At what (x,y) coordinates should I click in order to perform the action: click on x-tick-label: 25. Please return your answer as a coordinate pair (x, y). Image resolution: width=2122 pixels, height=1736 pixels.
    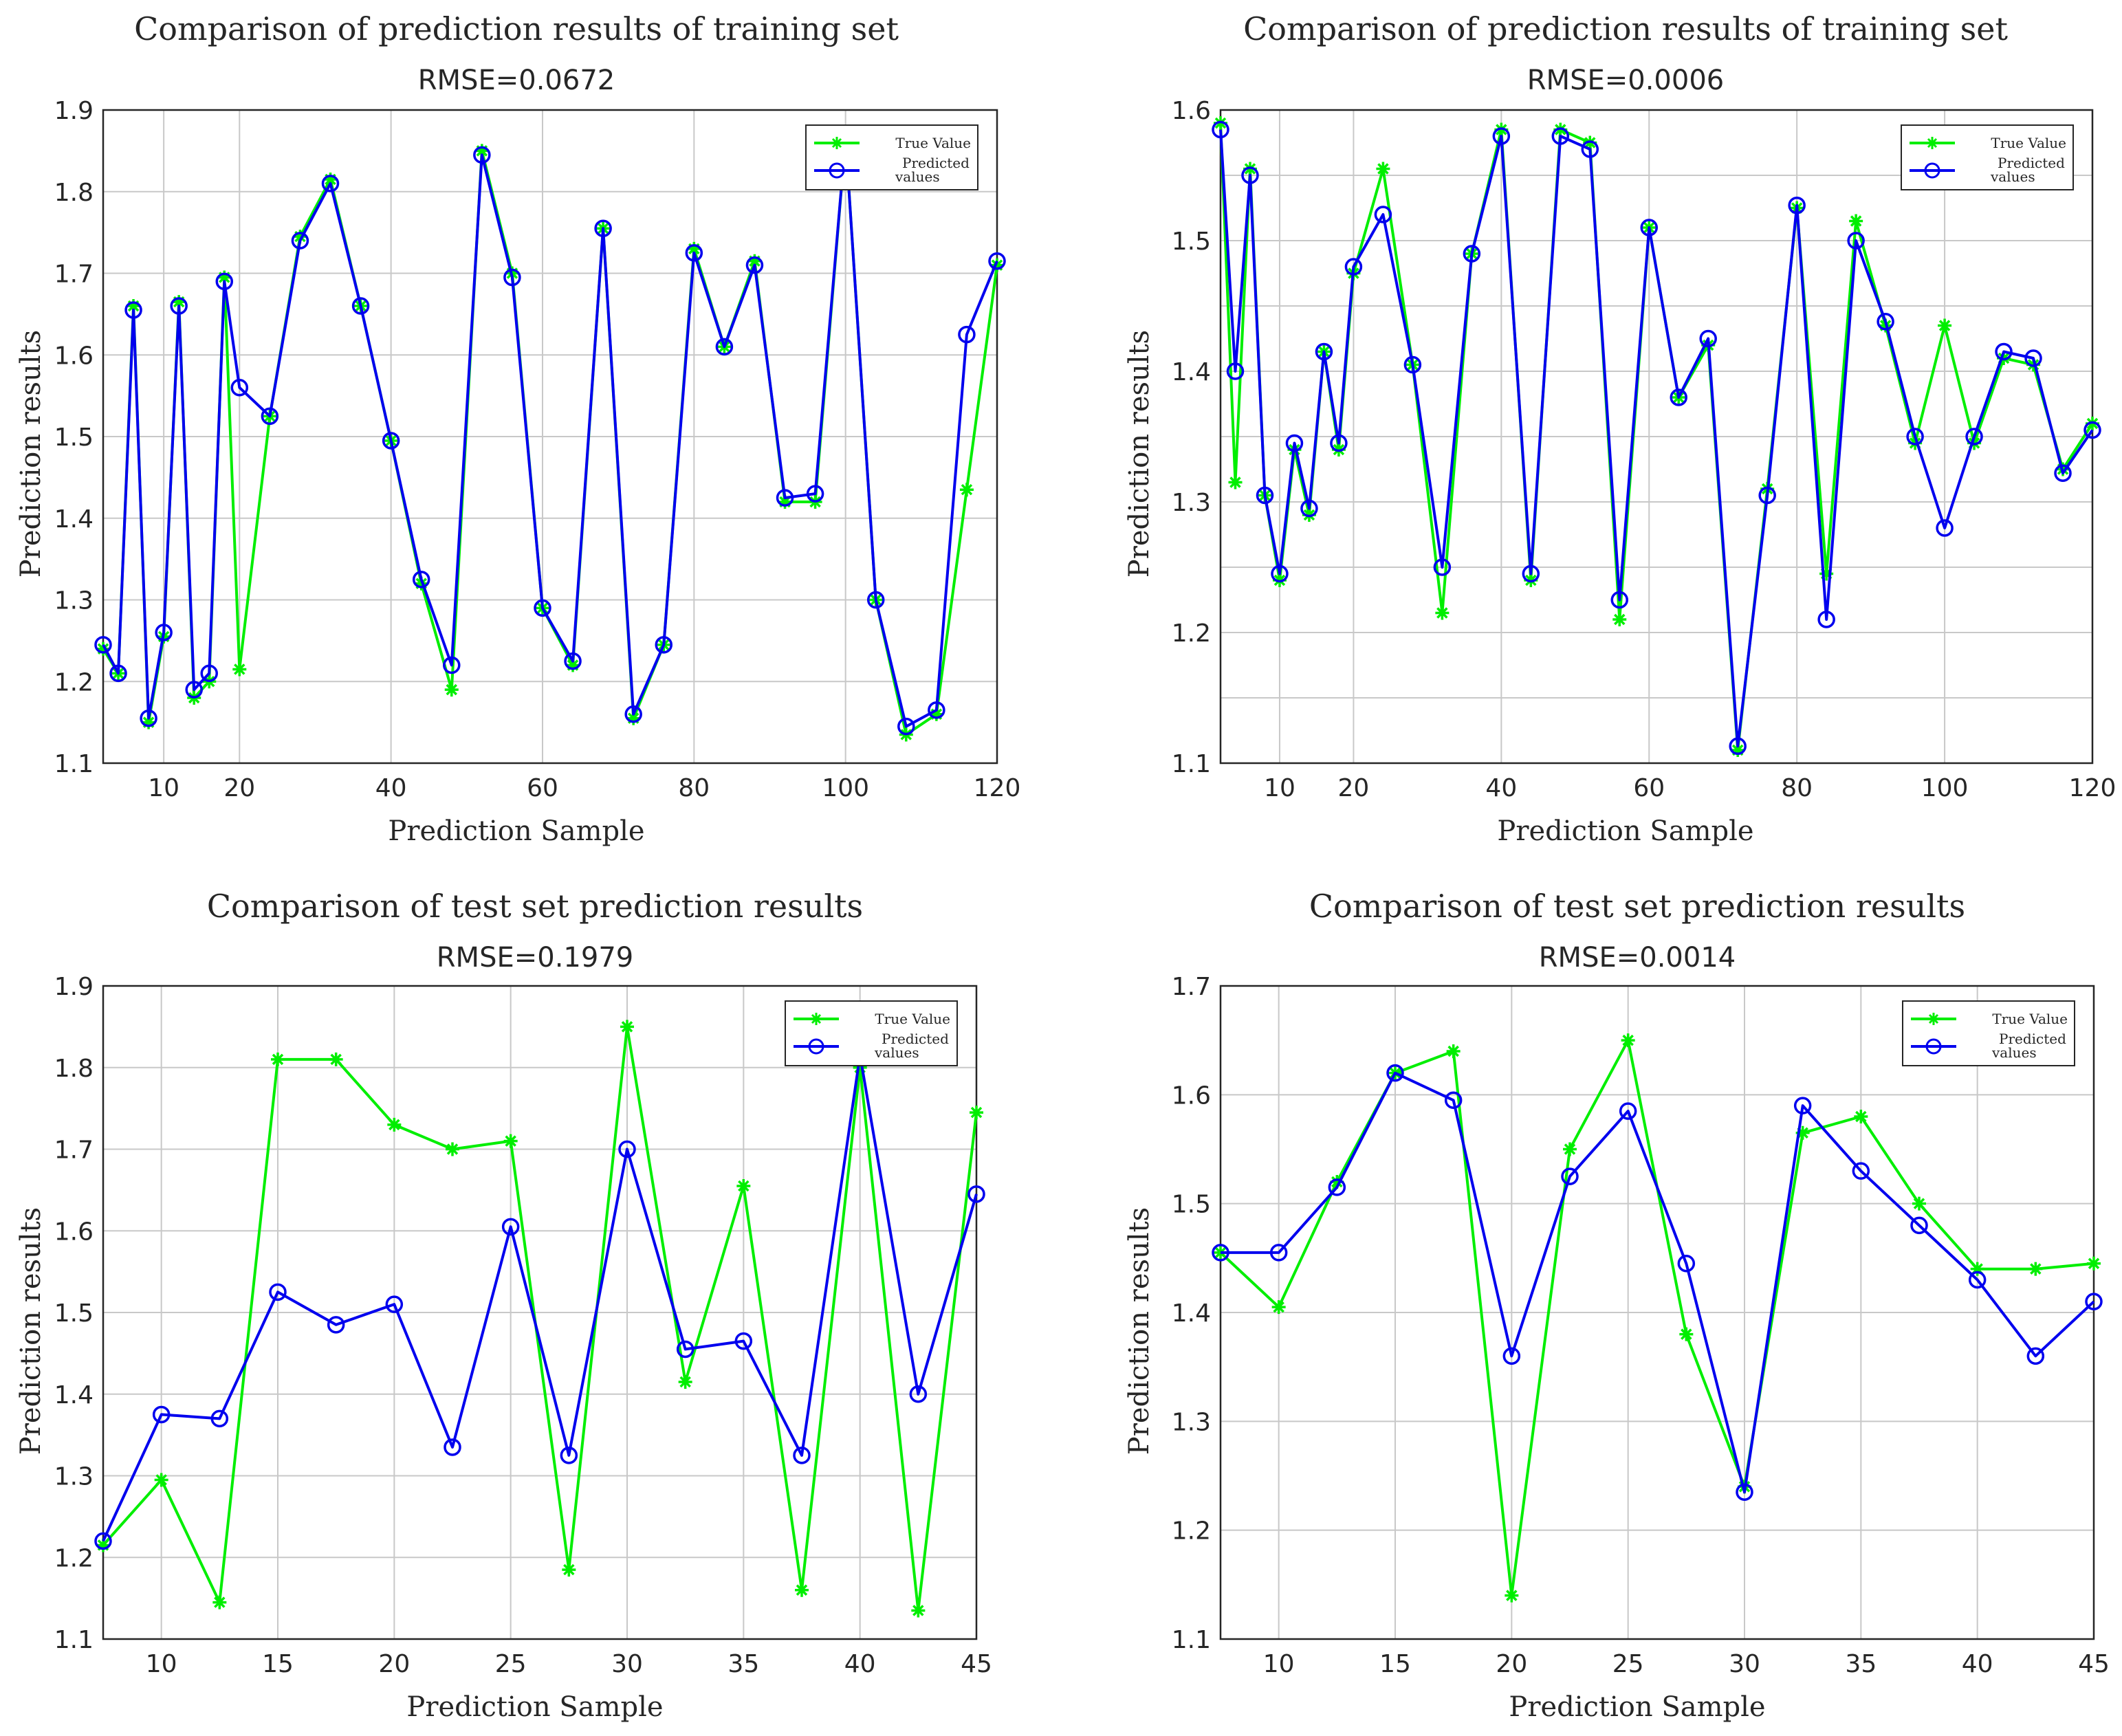
    Looking at the image, I should click on (511, 1664).